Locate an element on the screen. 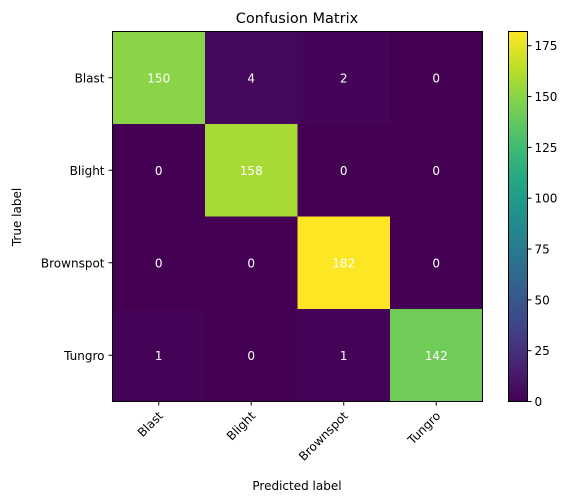 This screenshot has width=572, height=503. cell-value-label: 2 is located at coordinates (344, 78).